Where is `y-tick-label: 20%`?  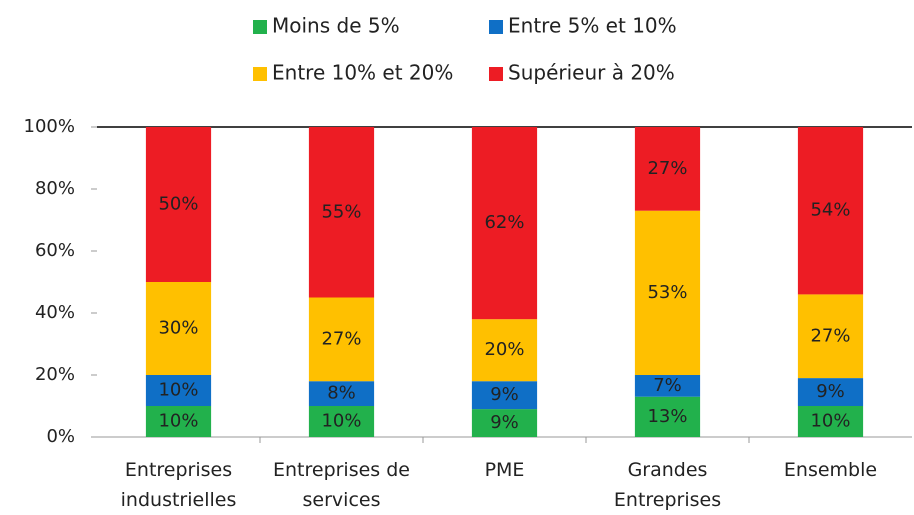 y-tick-label: 20% is located at coordinates (55, 374).